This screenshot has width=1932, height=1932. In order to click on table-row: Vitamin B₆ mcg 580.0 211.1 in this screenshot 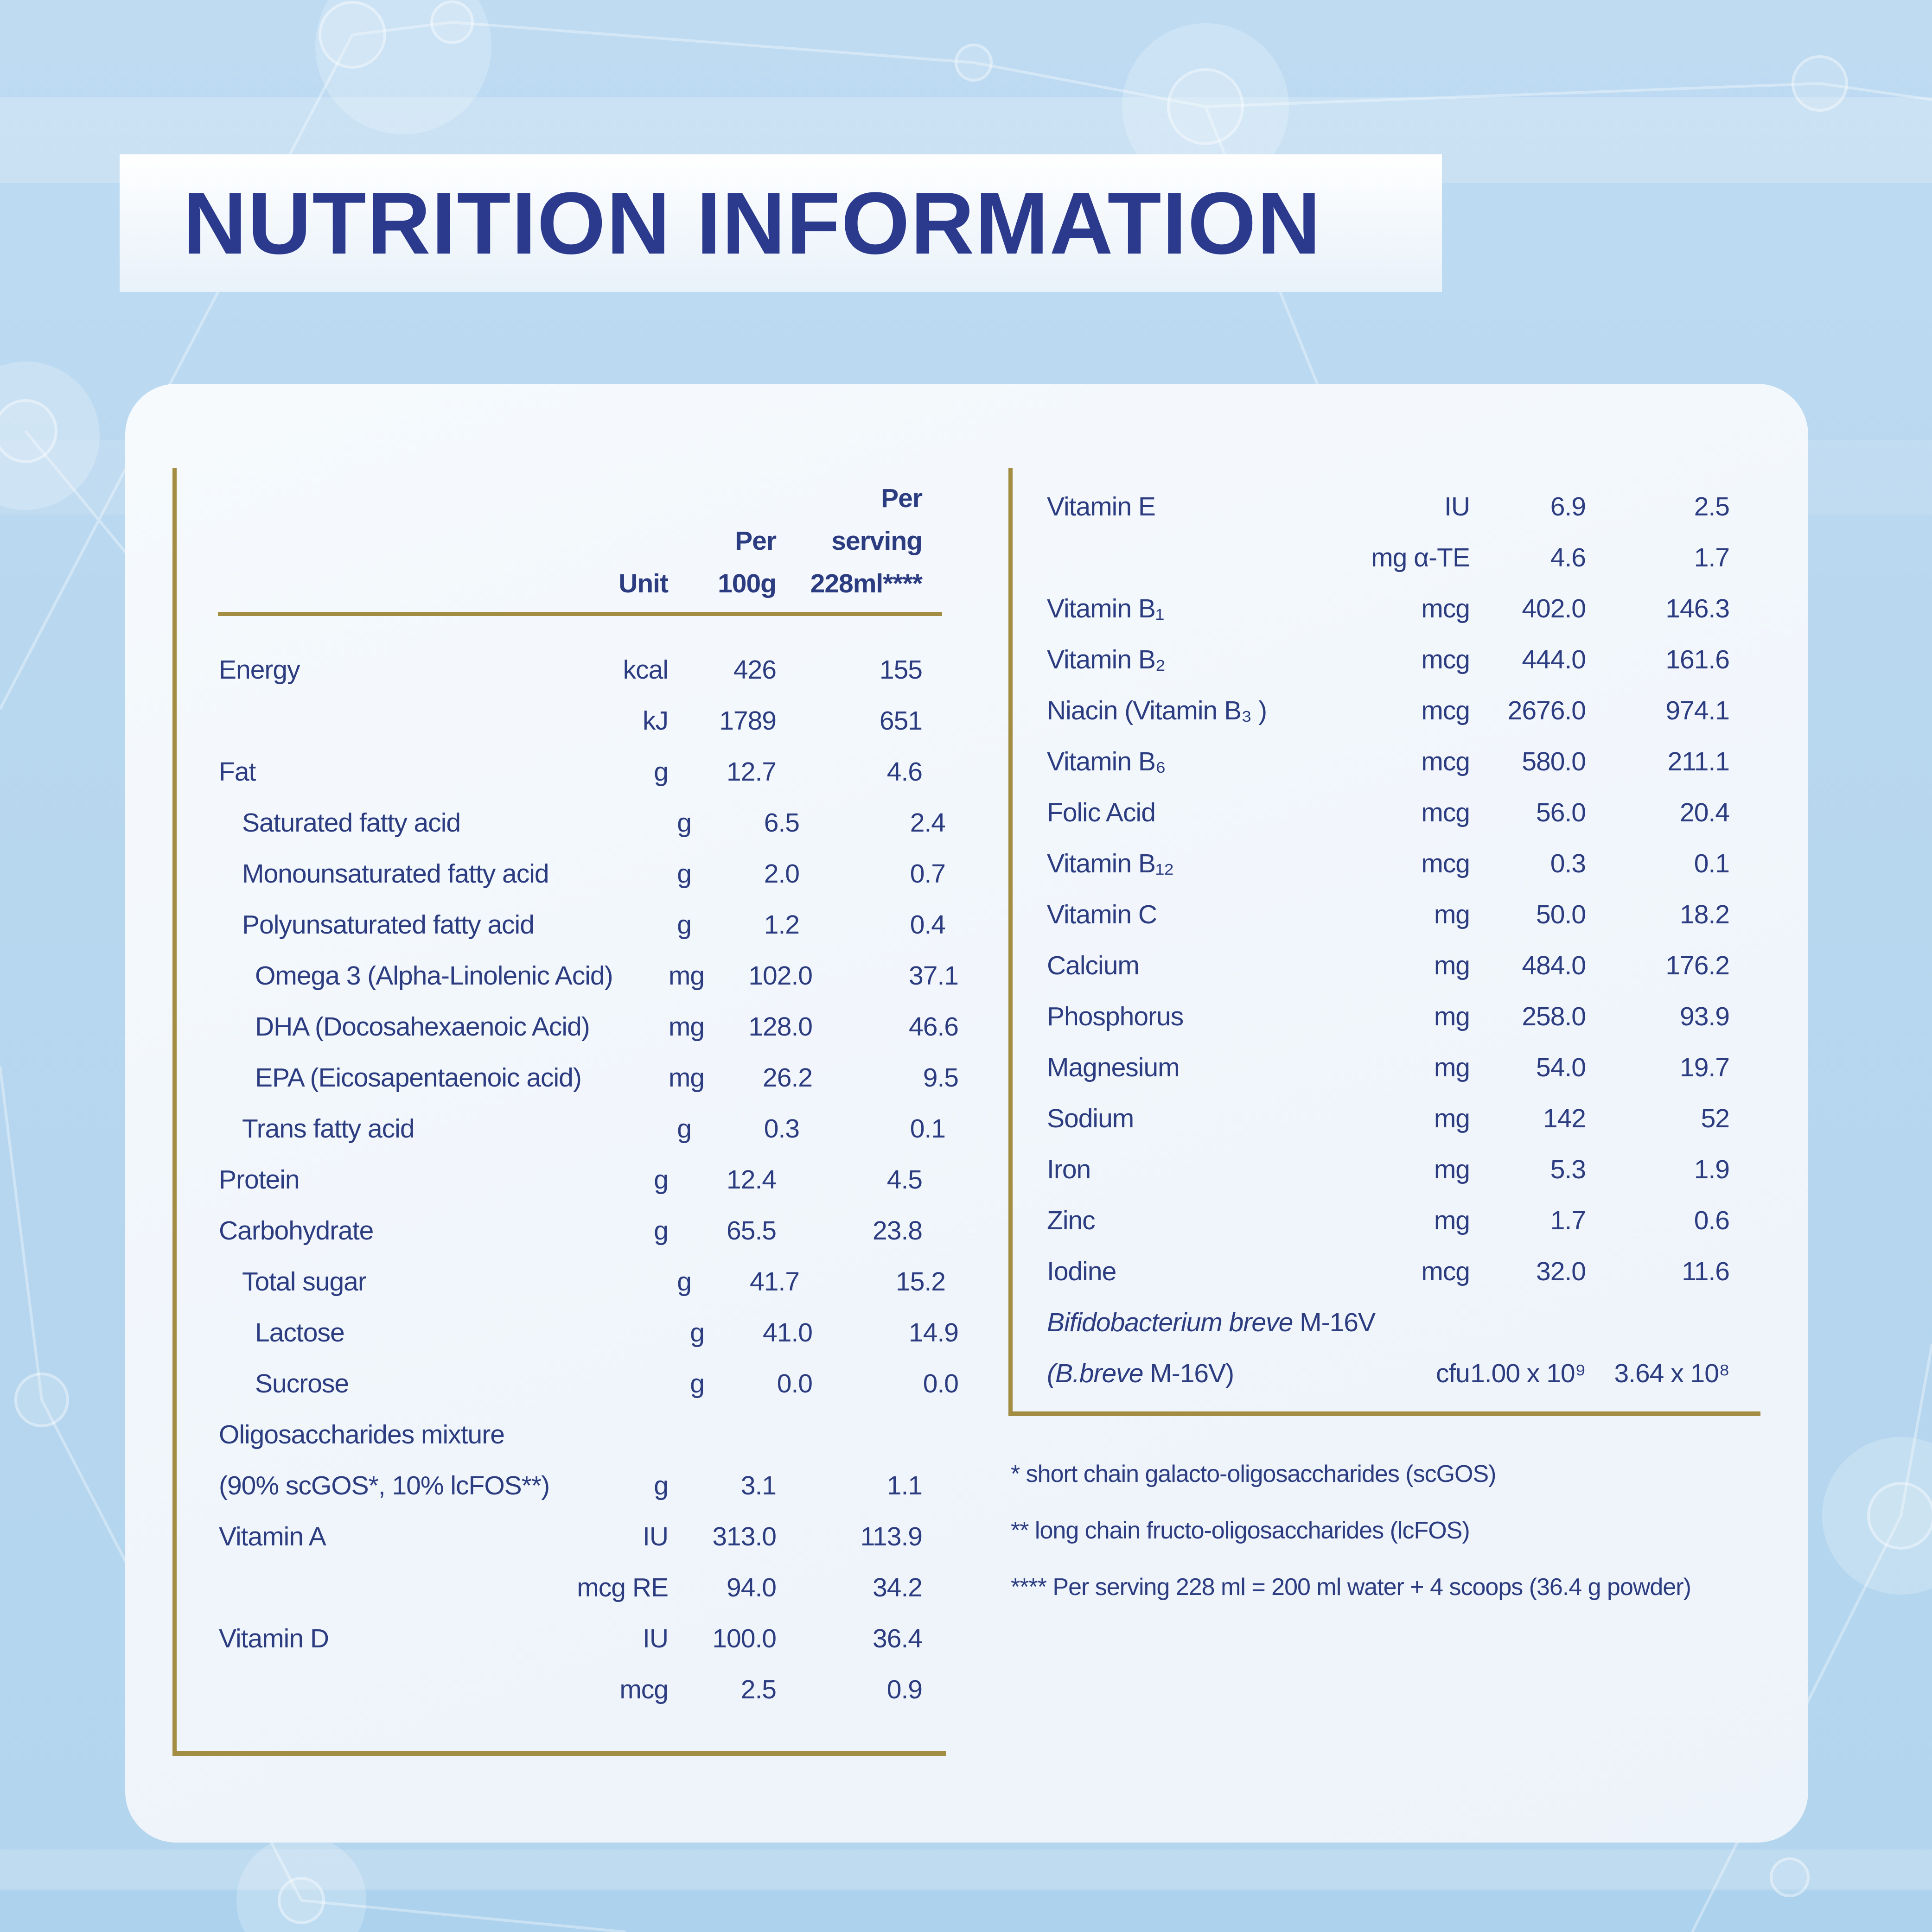, I will do `click(1388, 761)`.